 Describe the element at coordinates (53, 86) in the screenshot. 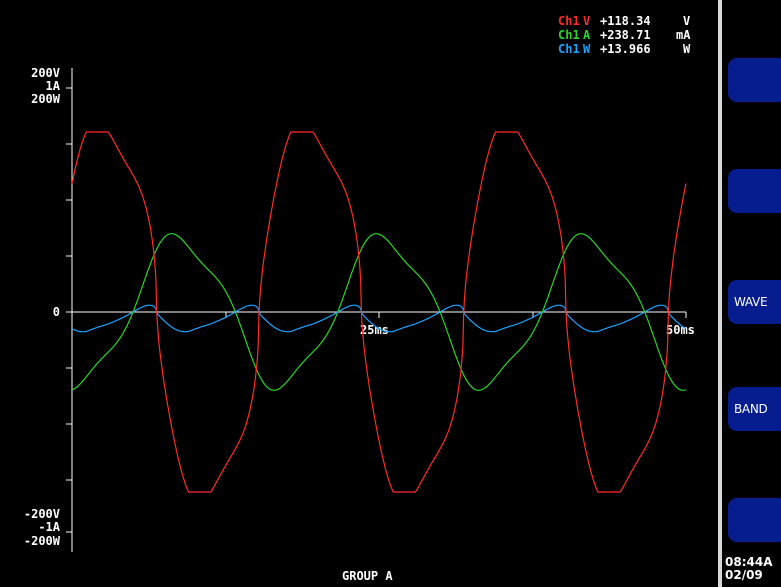

I see `y-top-current-label: 1A` at that location.